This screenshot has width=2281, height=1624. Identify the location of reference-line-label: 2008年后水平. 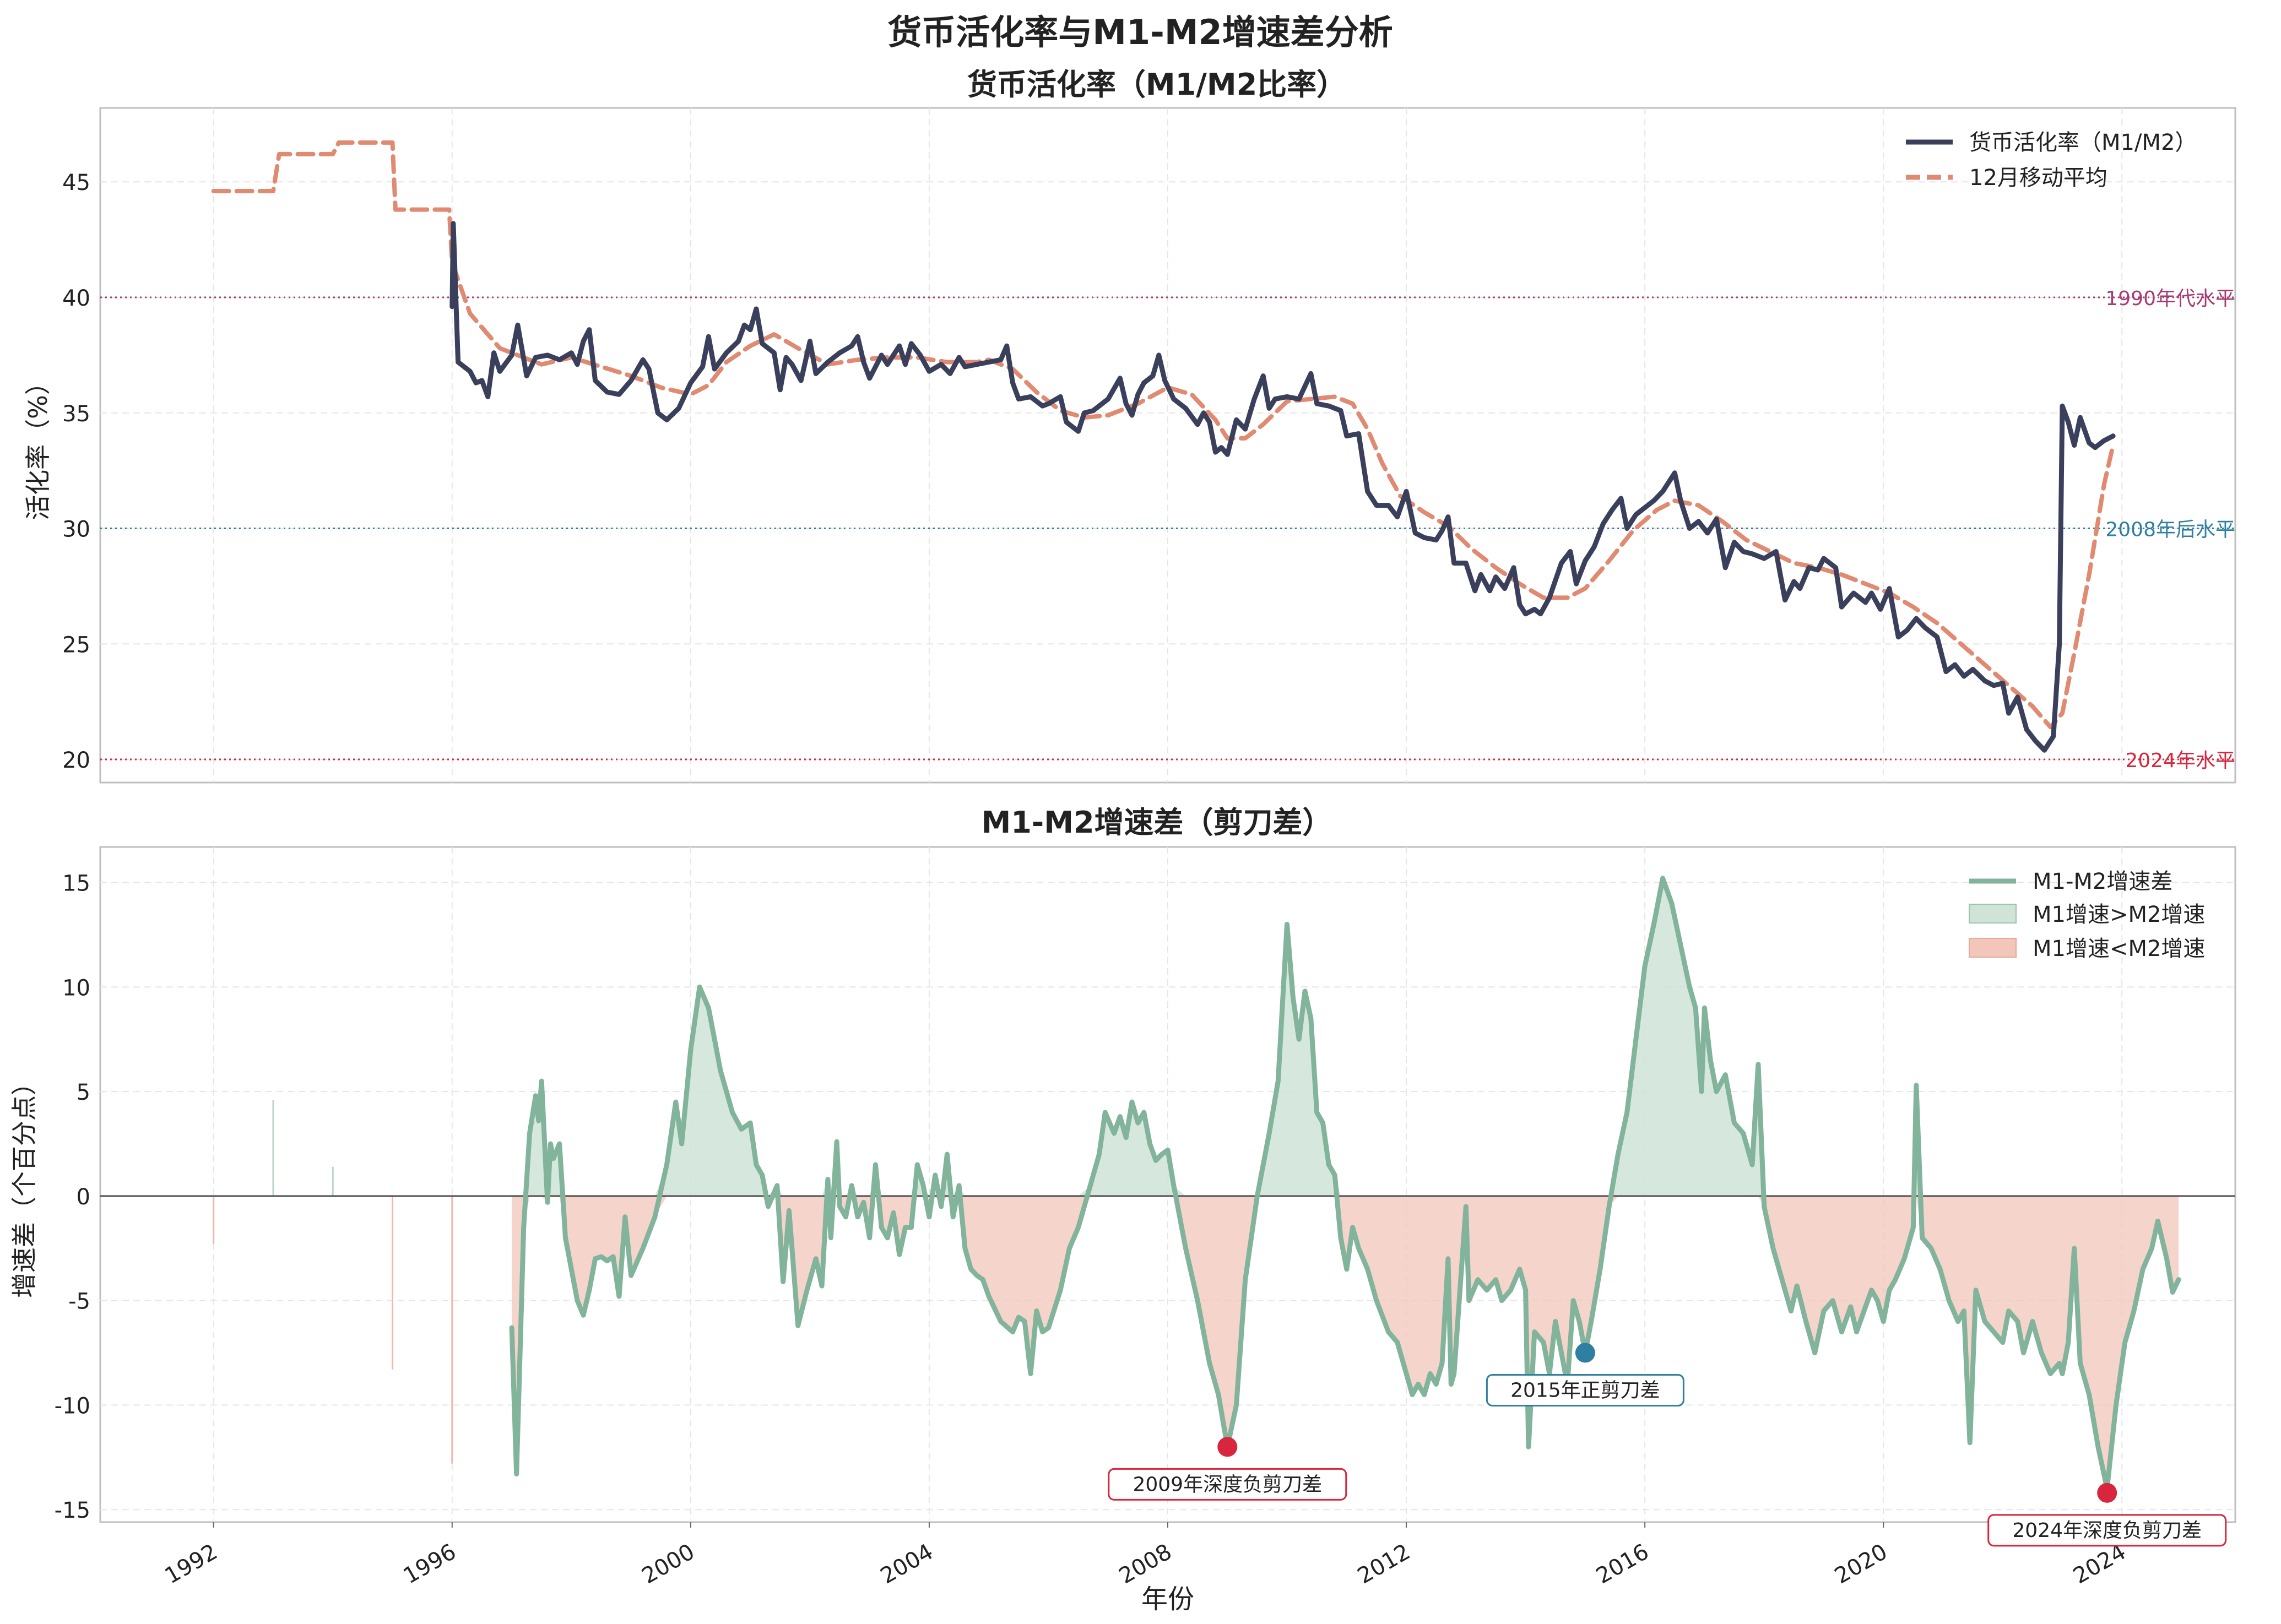
(2170, 530).